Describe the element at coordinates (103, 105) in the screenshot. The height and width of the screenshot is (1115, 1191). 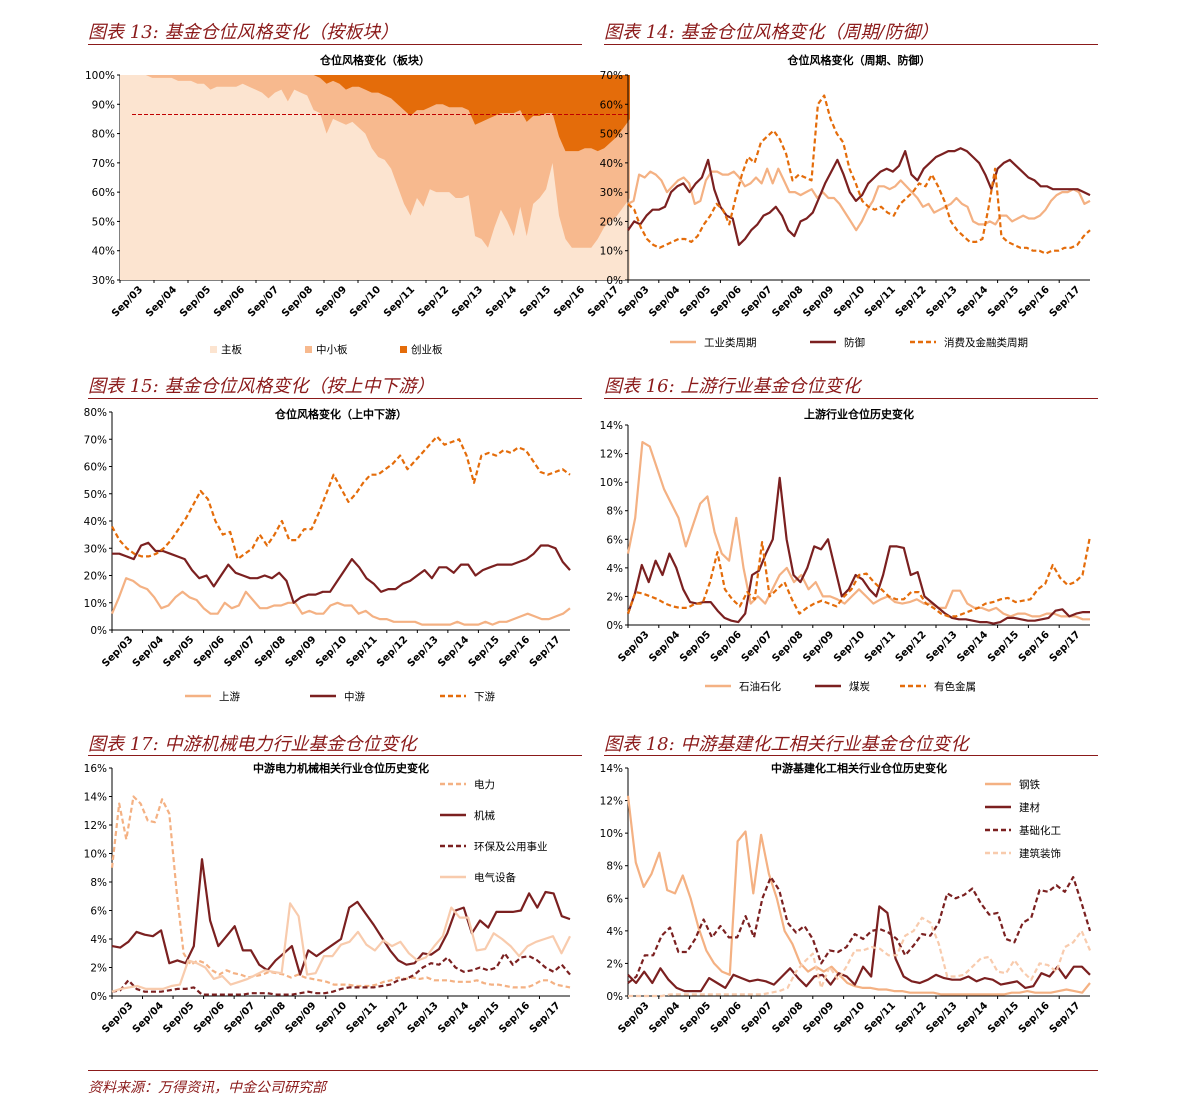
I see `y-tick-label: 90%` at that location.